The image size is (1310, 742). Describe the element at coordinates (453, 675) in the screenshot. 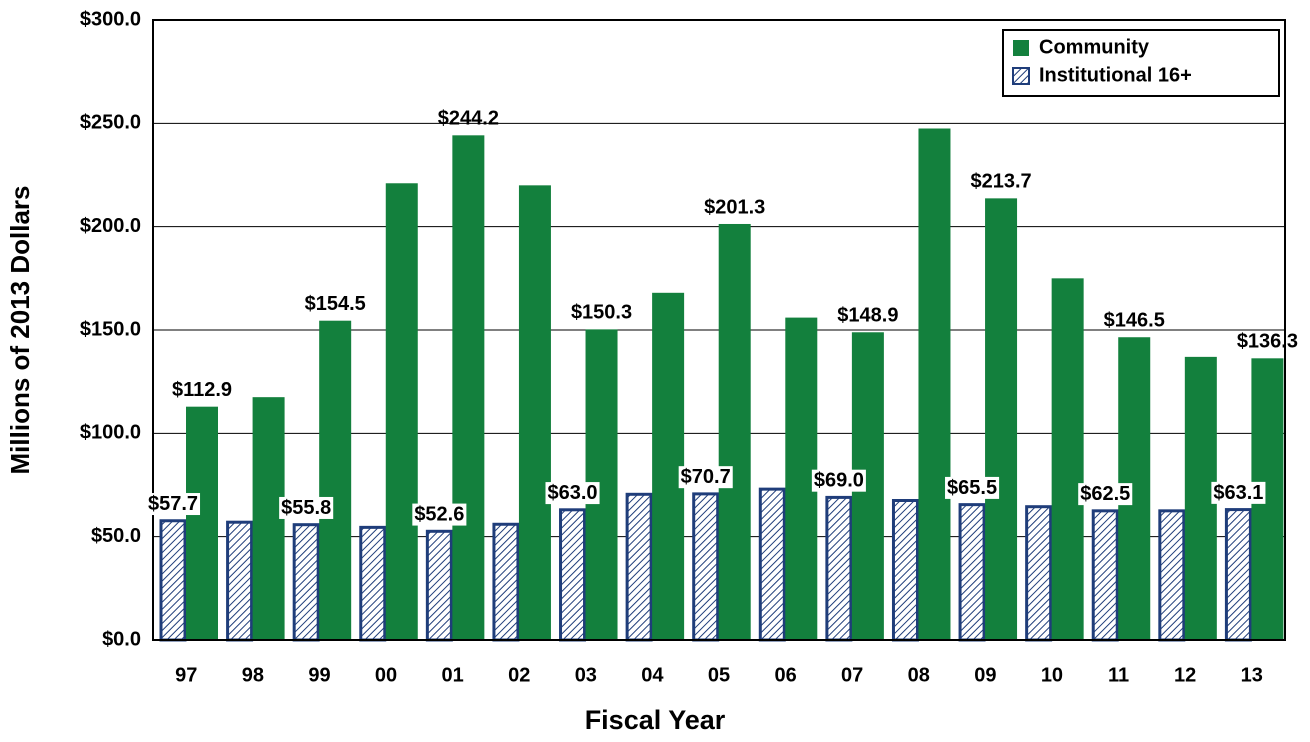

I see `x-tick-label: 01` at that location.